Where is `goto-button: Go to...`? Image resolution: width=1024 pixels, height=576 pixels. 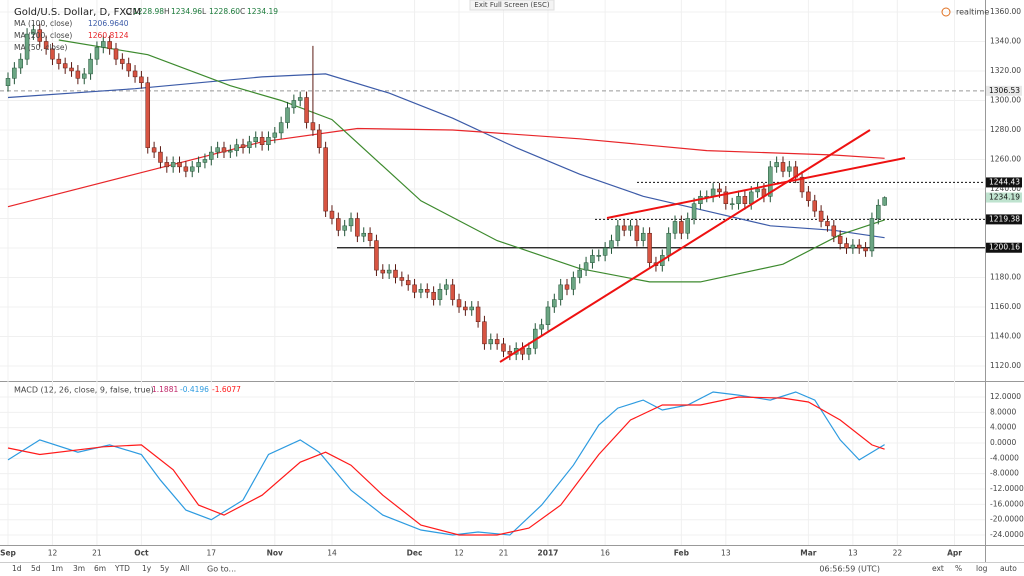 goto-button: Go to... is located at coordinates (221, 569).